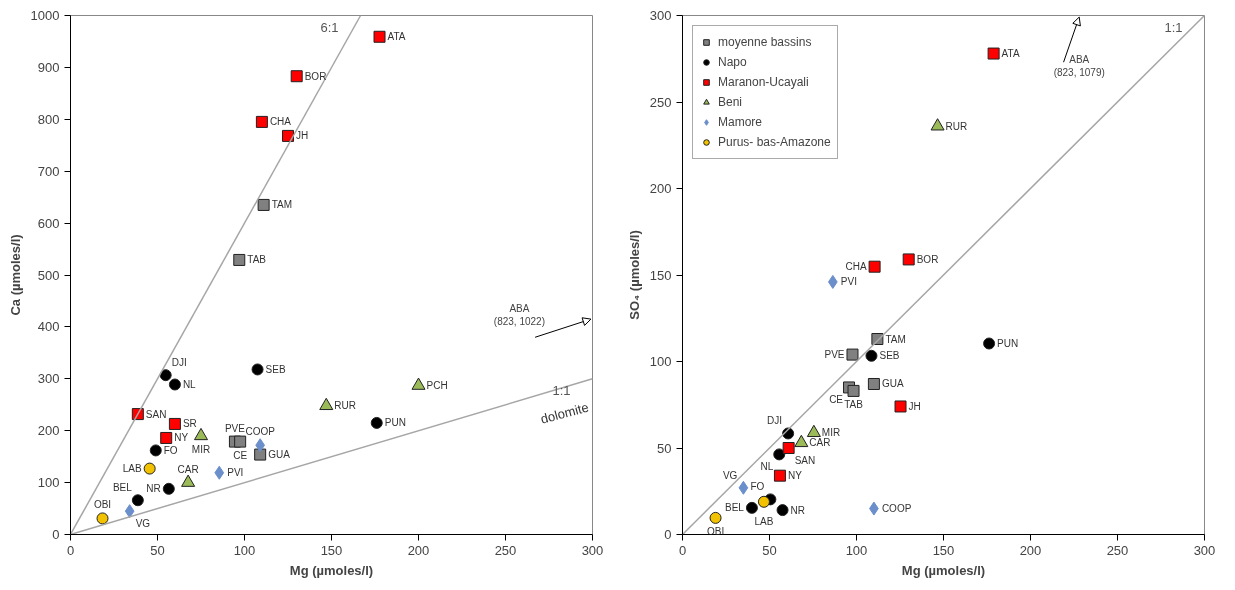 The image size is (1235, 590). What do you see at coordinates (664, 448) in the screenshot?
I see `y-tick-label: 50` at bounding box center [664, 448].